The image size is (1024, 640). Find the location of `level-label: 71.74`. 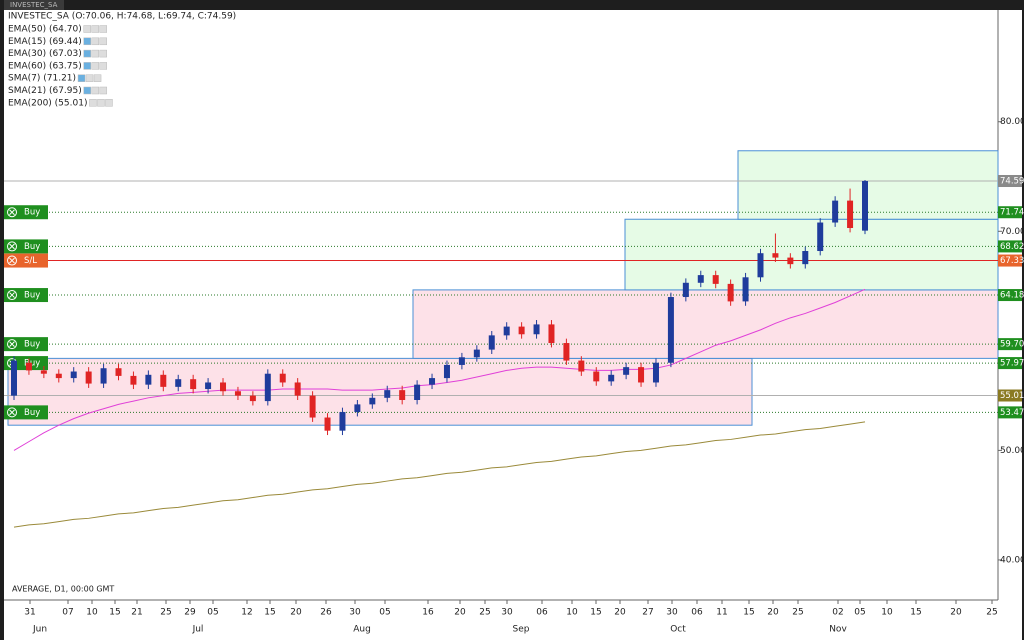

level-label: 71.74 is located at coordinates (1012, 213).